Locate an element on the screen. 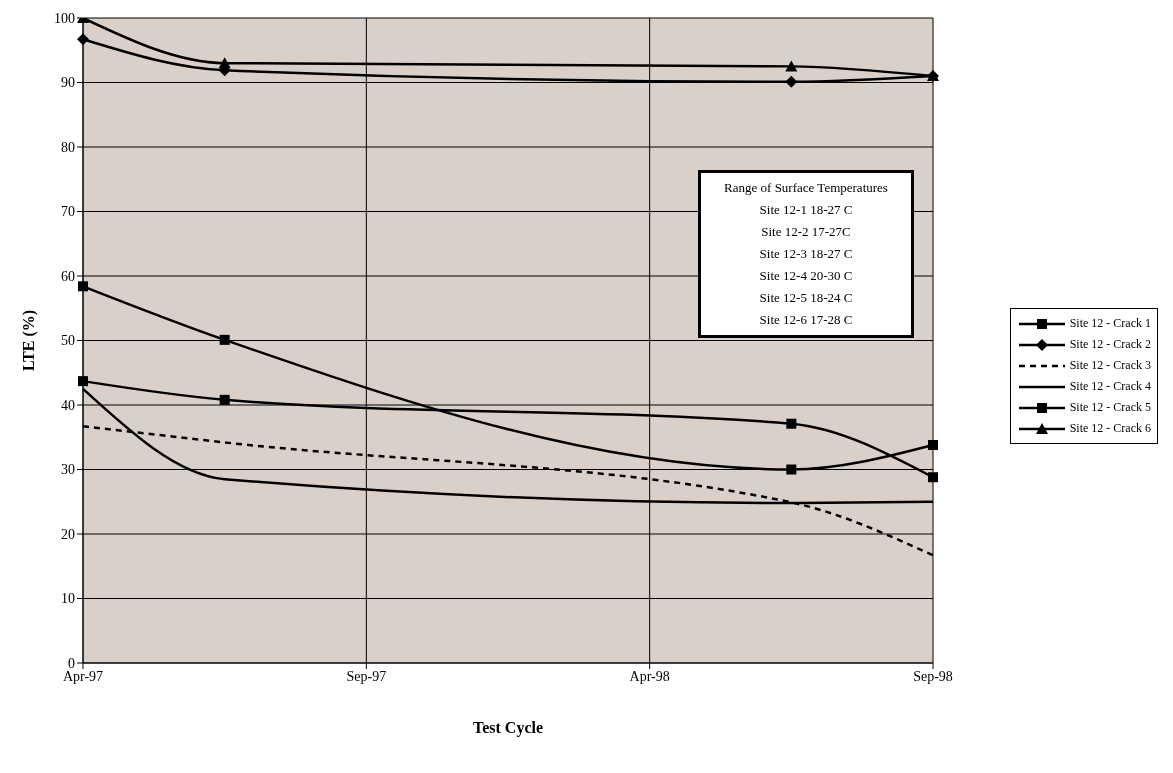 The height and width of the screenshot is (773, 1173). y-axis-title: LTE (%) is located at coordinates (28, 340).